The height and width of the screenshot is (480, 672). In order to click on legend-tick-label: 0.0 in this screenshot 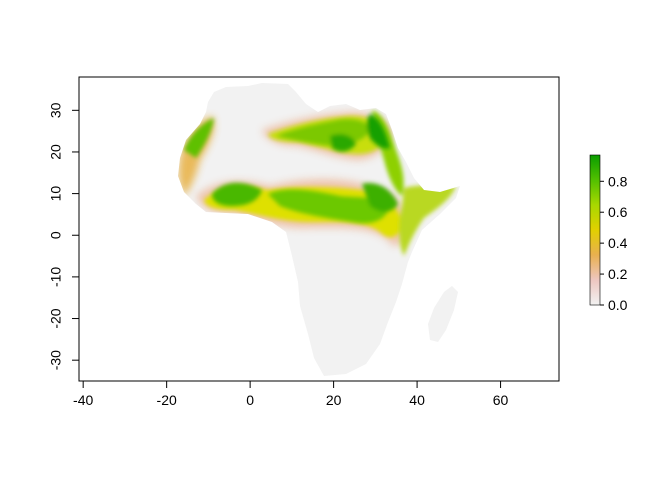, I will do `click(618, 305)`.